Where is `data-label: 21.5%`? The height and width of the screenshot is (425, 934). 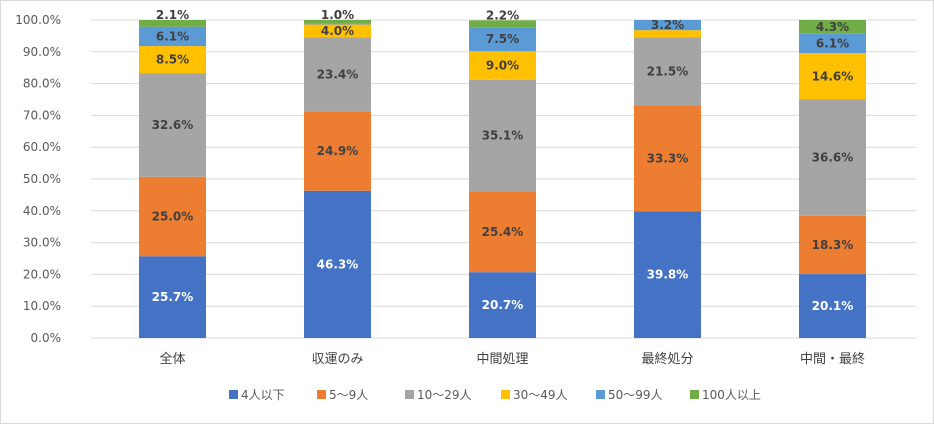
data-label: 21.5% is located at coordinates (668, 71).